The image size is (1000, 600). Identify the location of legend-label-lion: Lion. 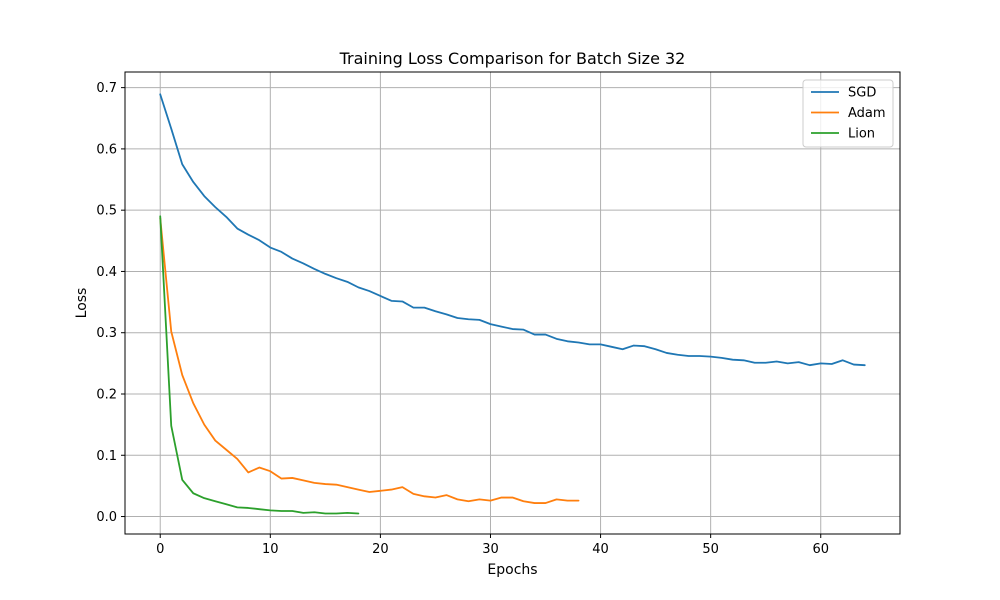
(861, 134).